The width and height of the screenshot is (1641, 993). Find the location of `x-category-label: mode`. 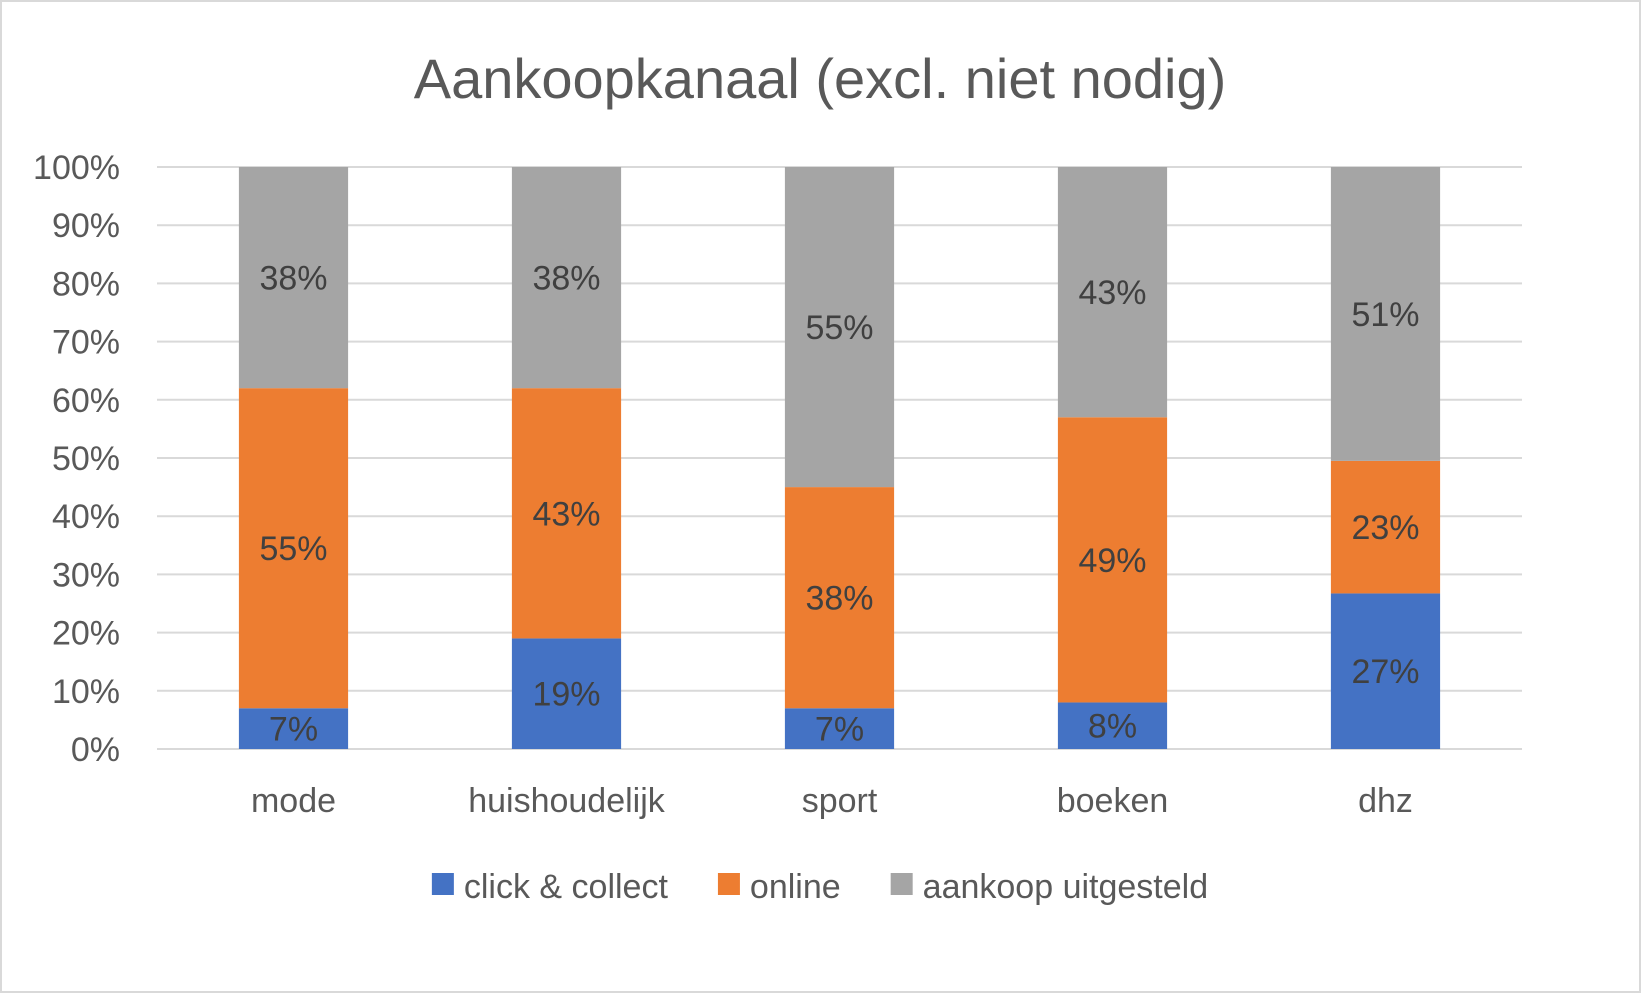

x-category-label: mode is located at coordinates (293, 801).